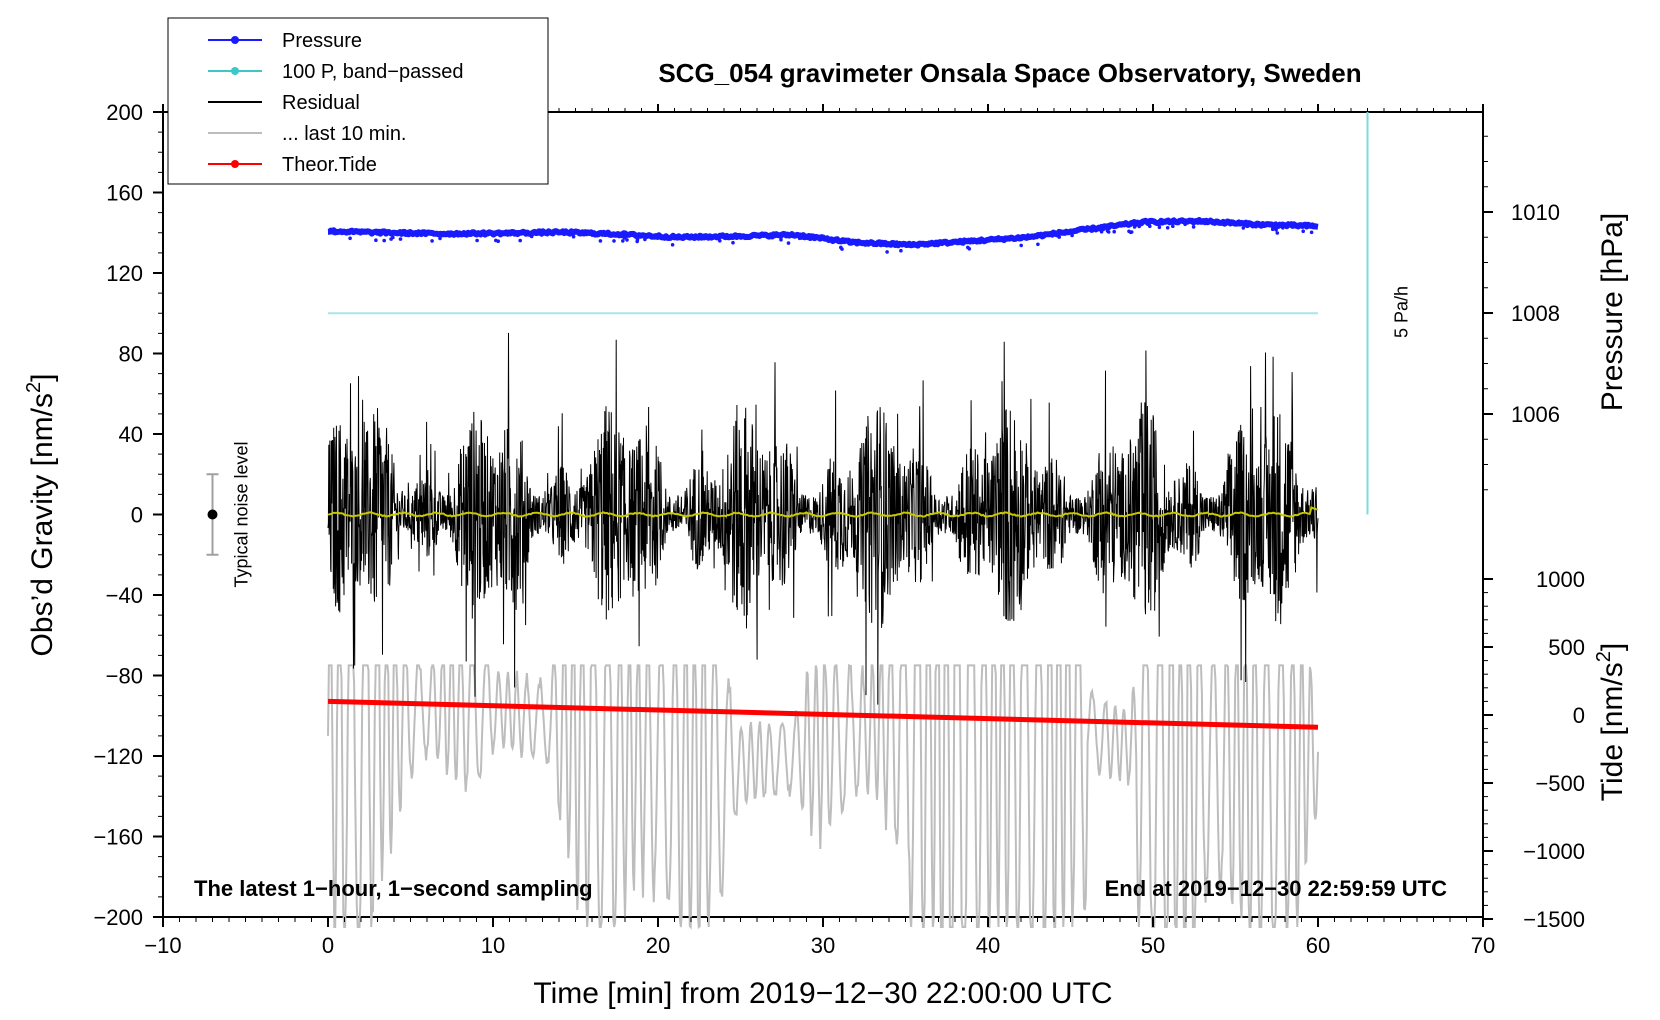 Image resolution: width=1660 pixels, height=1020 pixels. I want to click on gravity-tick-label: −80, so click(124, 676).